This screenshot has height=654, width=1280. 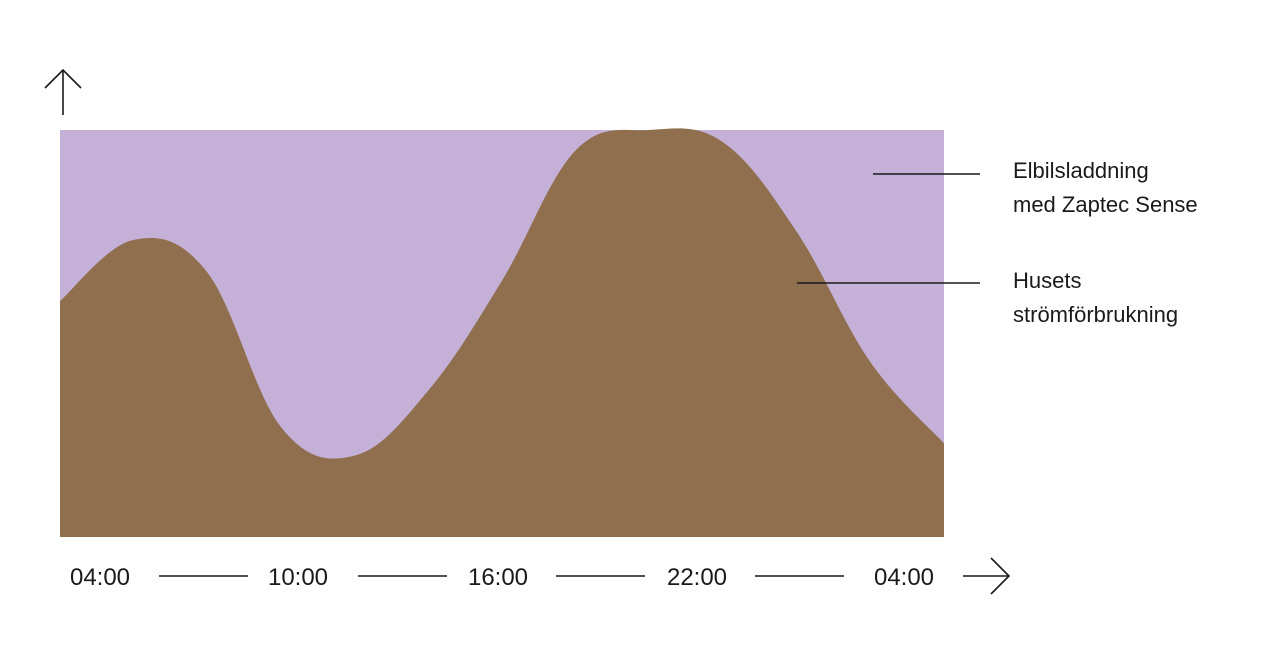 I want to click on x-tick-label: 10:00, so click(x=298, y=577).